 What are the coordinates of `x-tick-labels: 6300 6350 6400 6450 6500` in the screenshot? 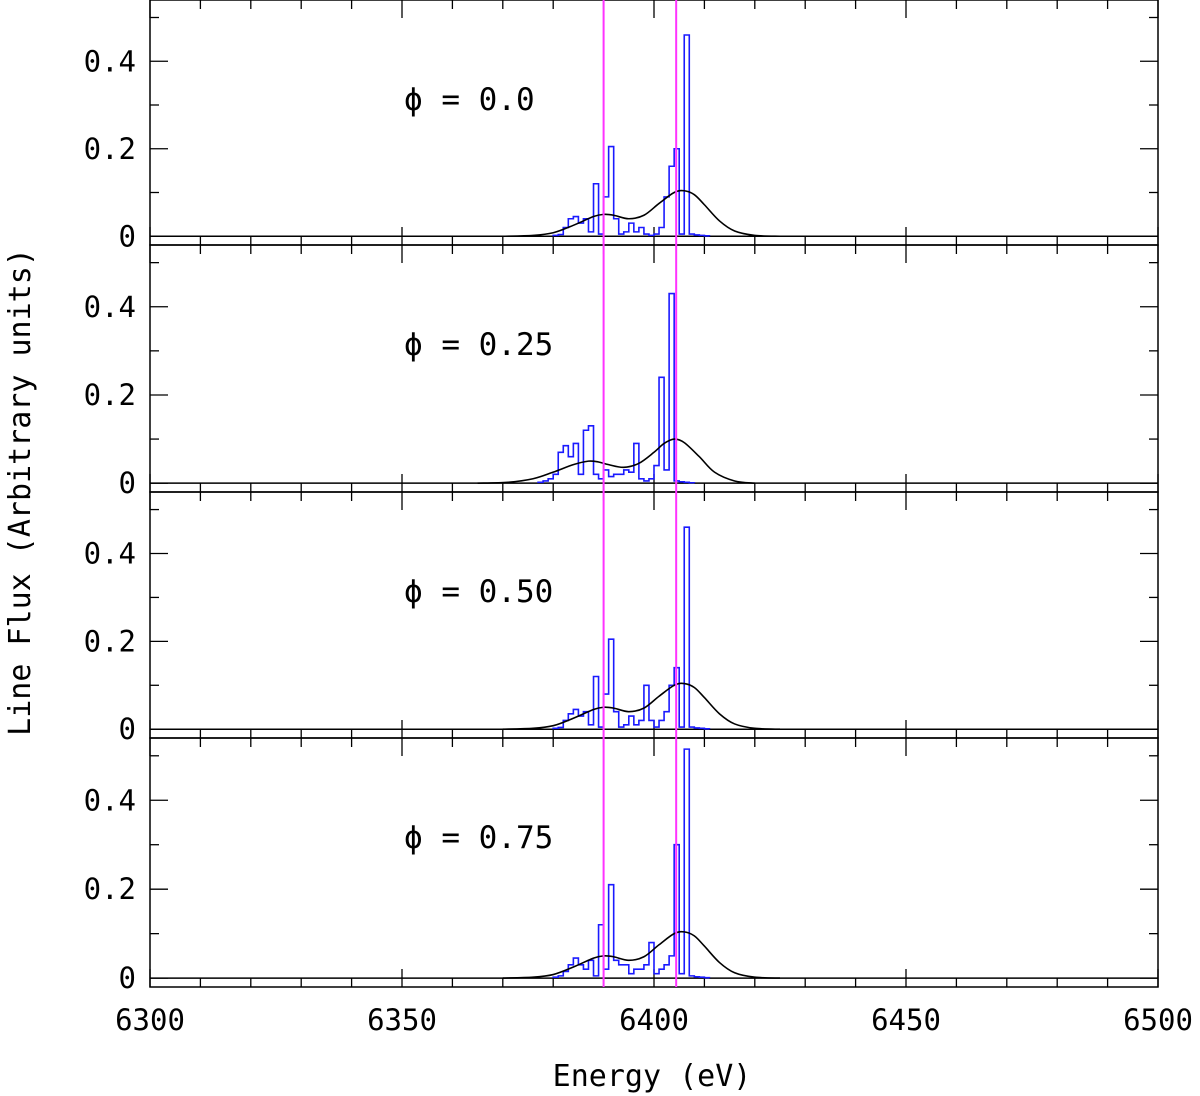 It's located at (654, 1020).